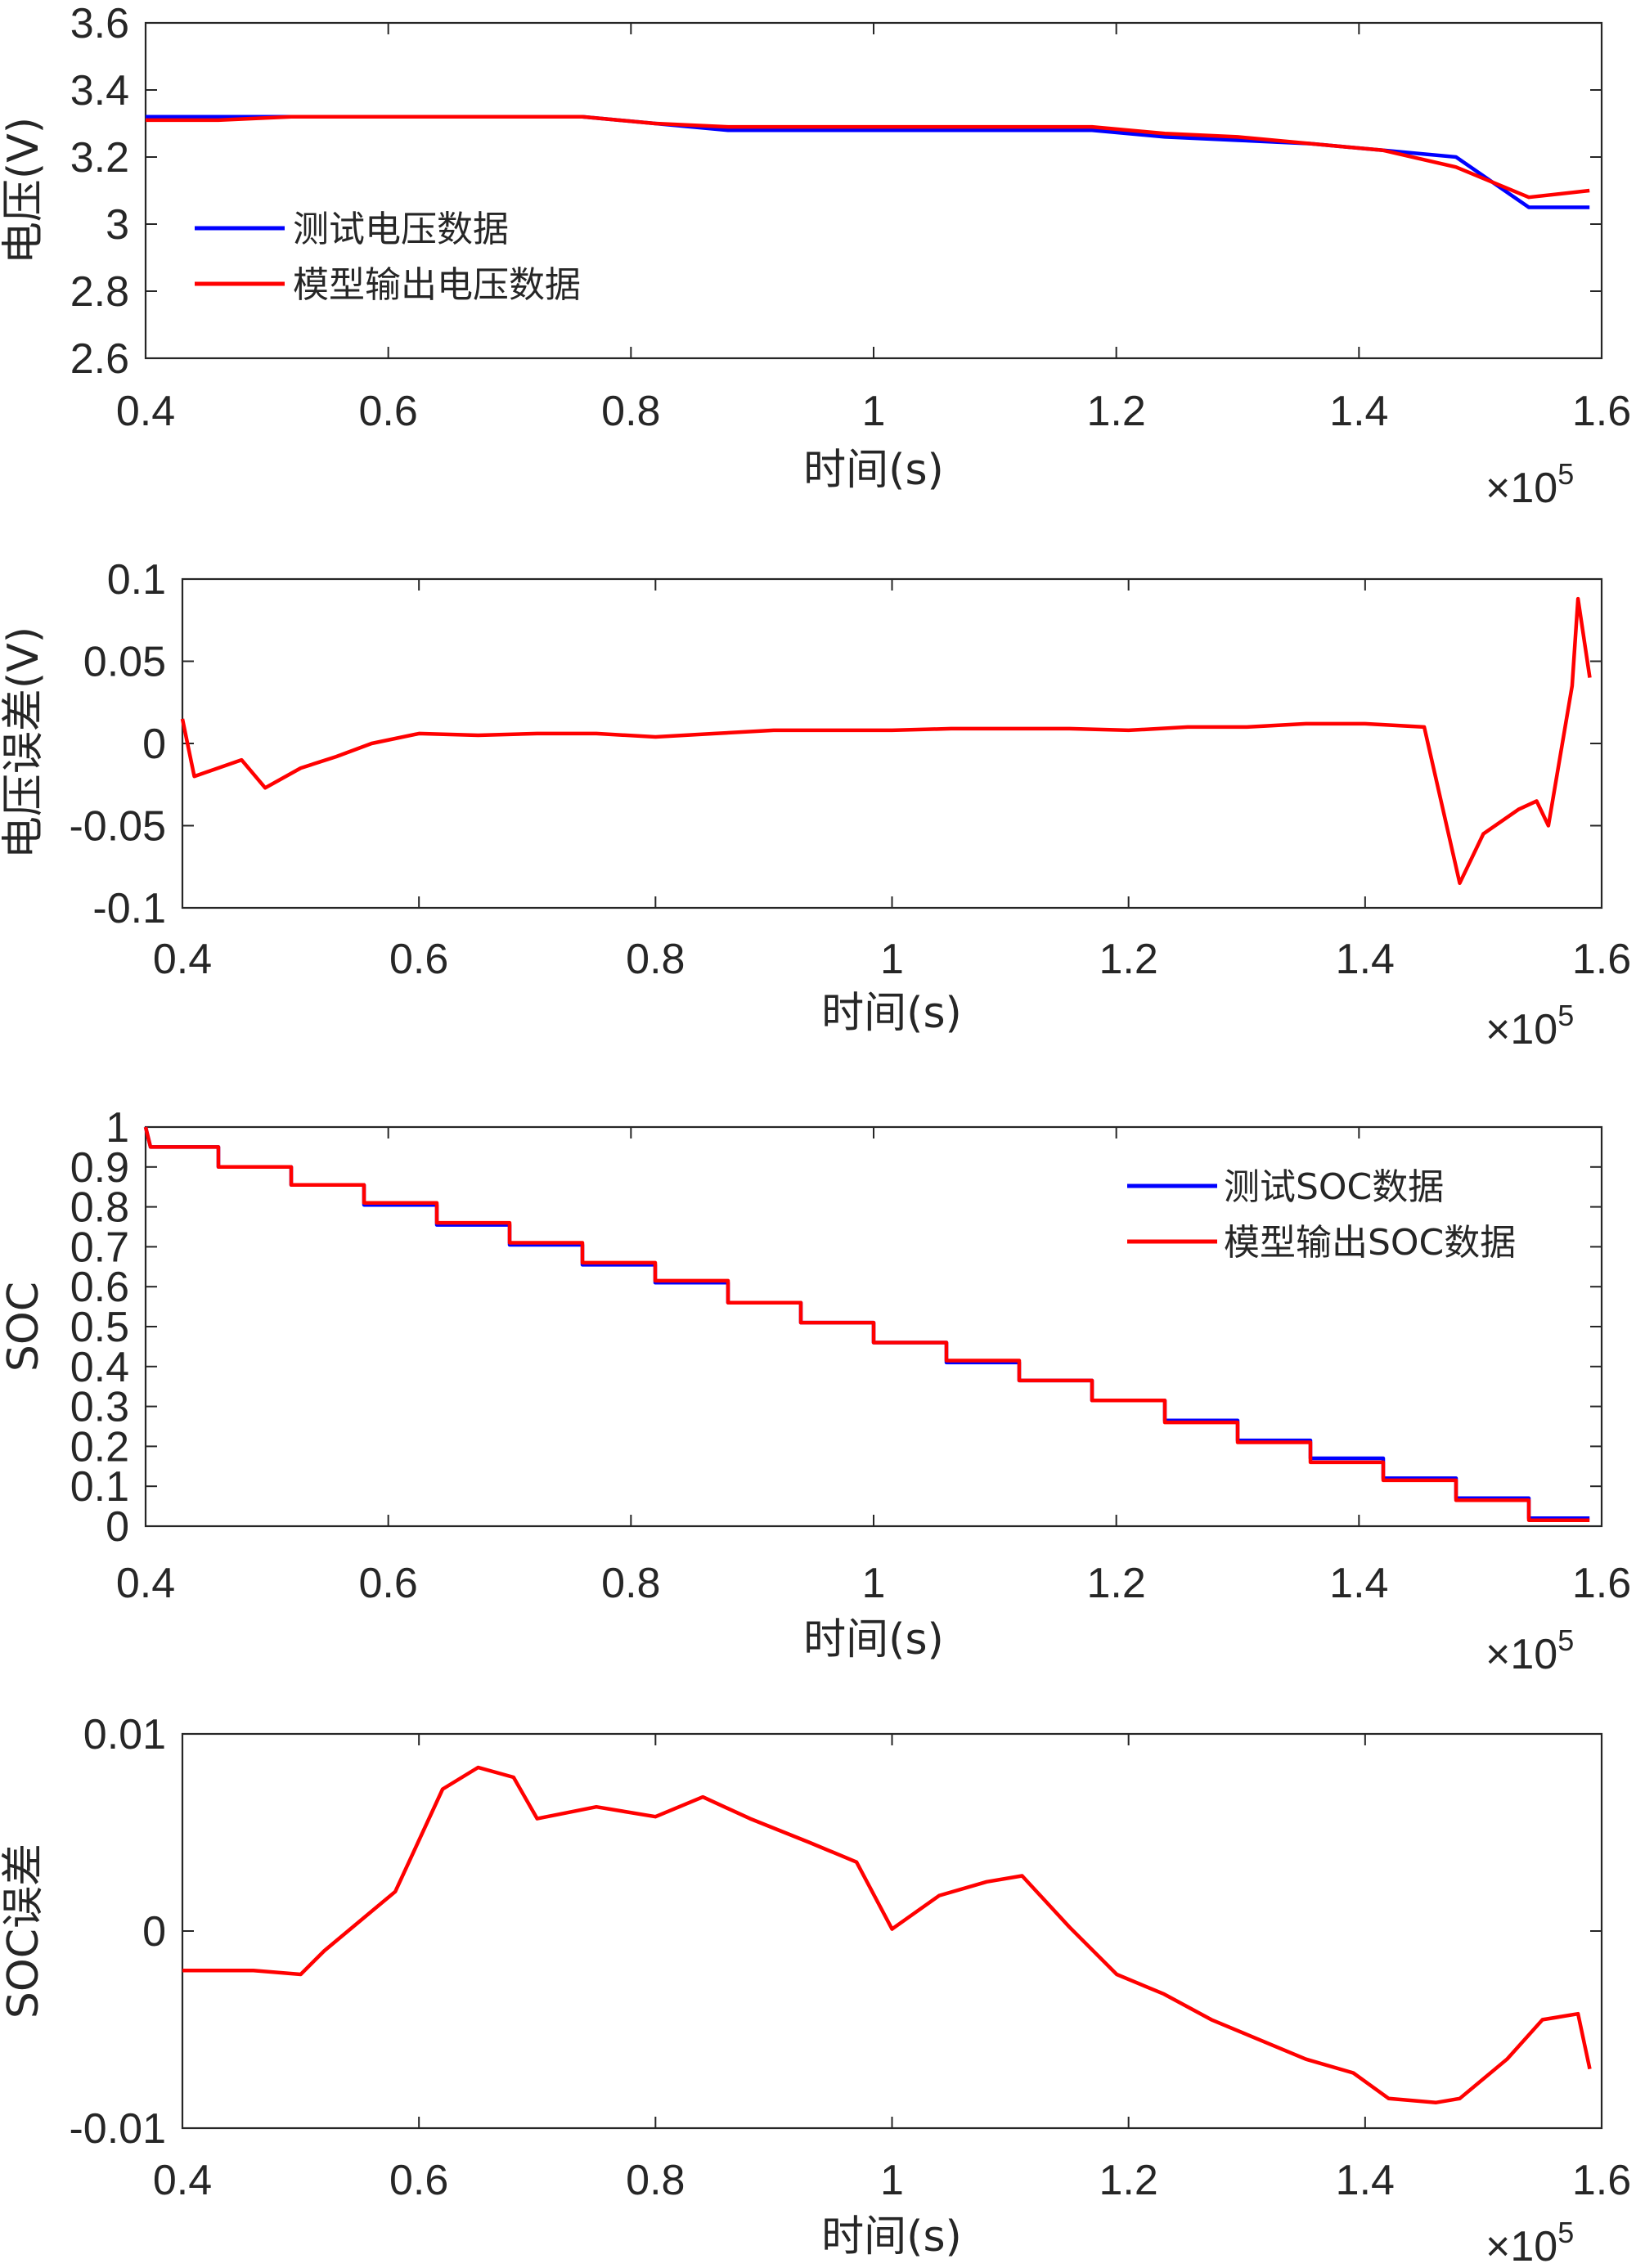 The height and width of the screenshot is (2268, 1636). What do you see at coordinates (1529, 1026) in the screenshot?
I see `voltage-error-x-exponent: ×10⁵` at bounding box center [1529, 1026].